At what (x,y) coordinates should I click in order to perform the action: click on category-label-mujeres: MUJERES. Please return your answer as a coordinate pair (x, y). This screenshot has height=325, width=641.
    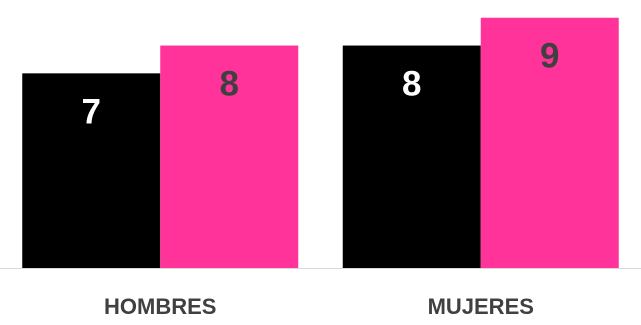
    Looking at the image, I should click on (481, 306).